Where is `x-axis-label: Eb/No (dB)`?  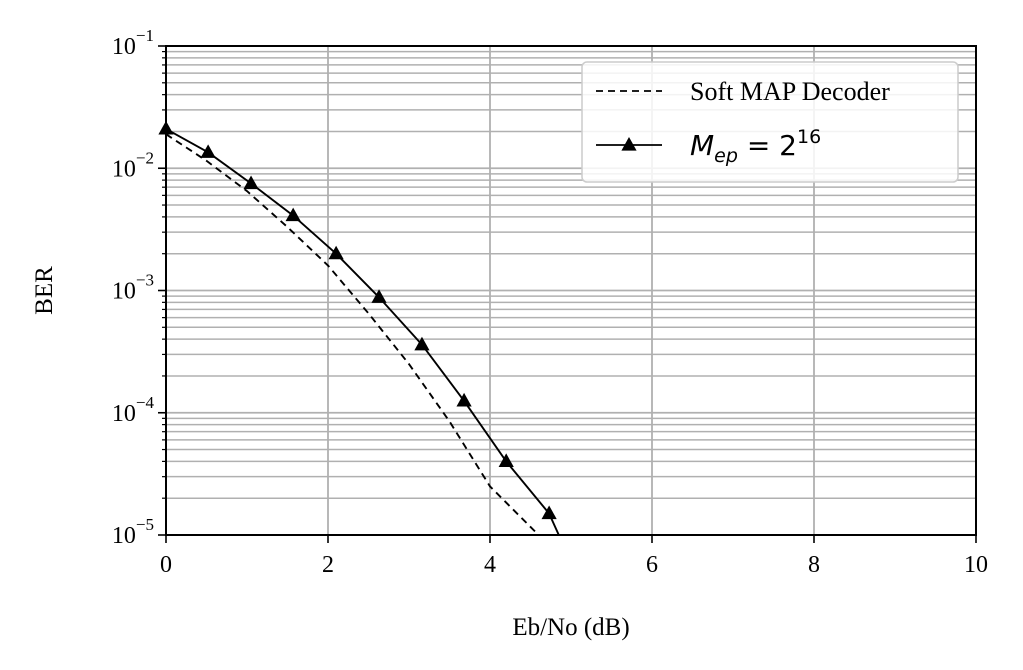
x-axis-label: Eb/No (dB) is located at coordinates (570, 627).